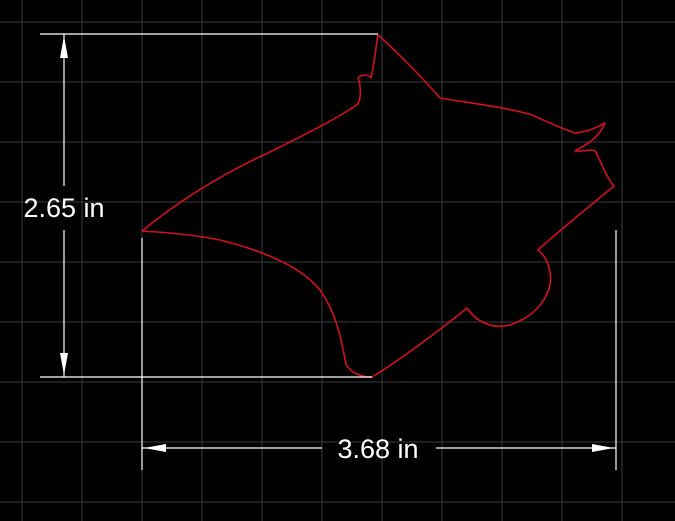 This screenshot has height=521, width=675. I want to click on width-dimension-label: 3.68 in, so click(377, 449).